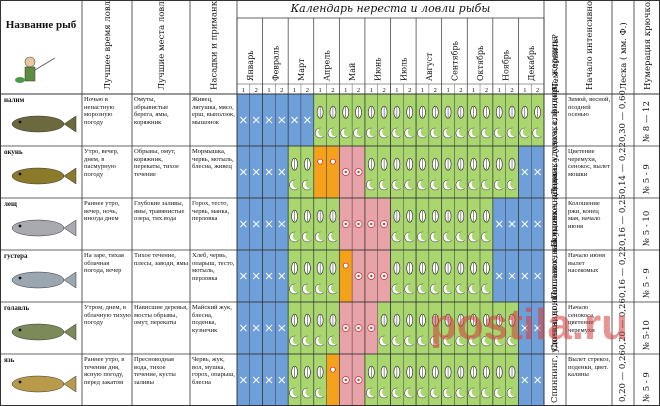 The width and height of the screenshot is (660, 406). I want to click on fisherman-icon, so click(35, 69).